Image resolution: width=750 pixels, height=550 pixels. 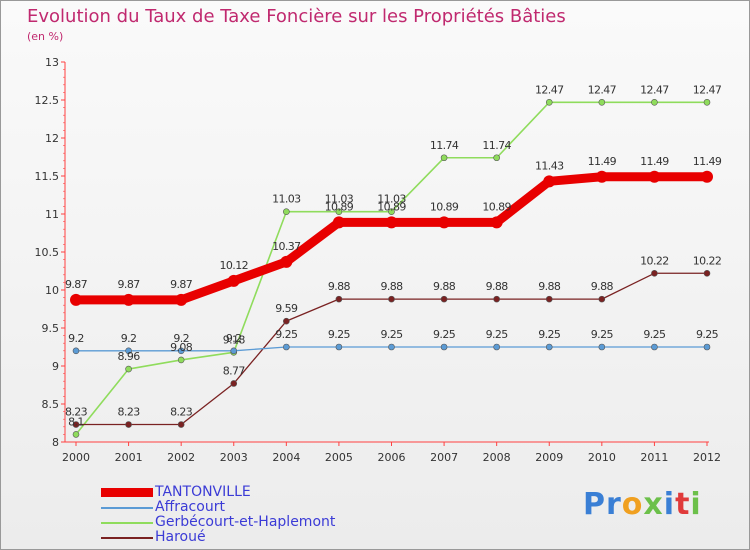 I want to click on x-tick-label: 2005, so click(x=339, y=457).